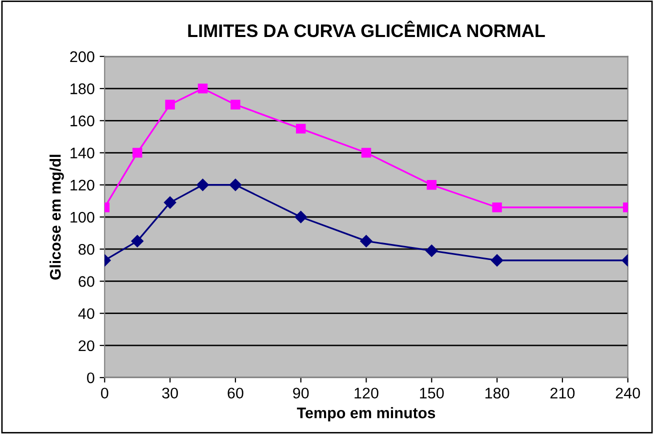 This screenshot has width=654, height=434. What do you see at coordinates (497, 393) in the screenshot?
I see `x-tick-label: 180` at bounding box center [497, 393].